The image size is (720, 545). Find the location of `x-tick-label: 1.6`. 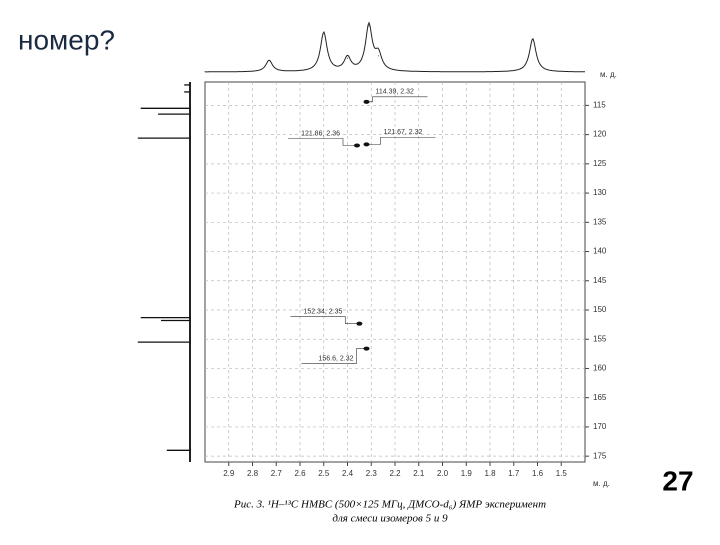

x-tick-label: 1.6 is located at coordinates (538, 473).